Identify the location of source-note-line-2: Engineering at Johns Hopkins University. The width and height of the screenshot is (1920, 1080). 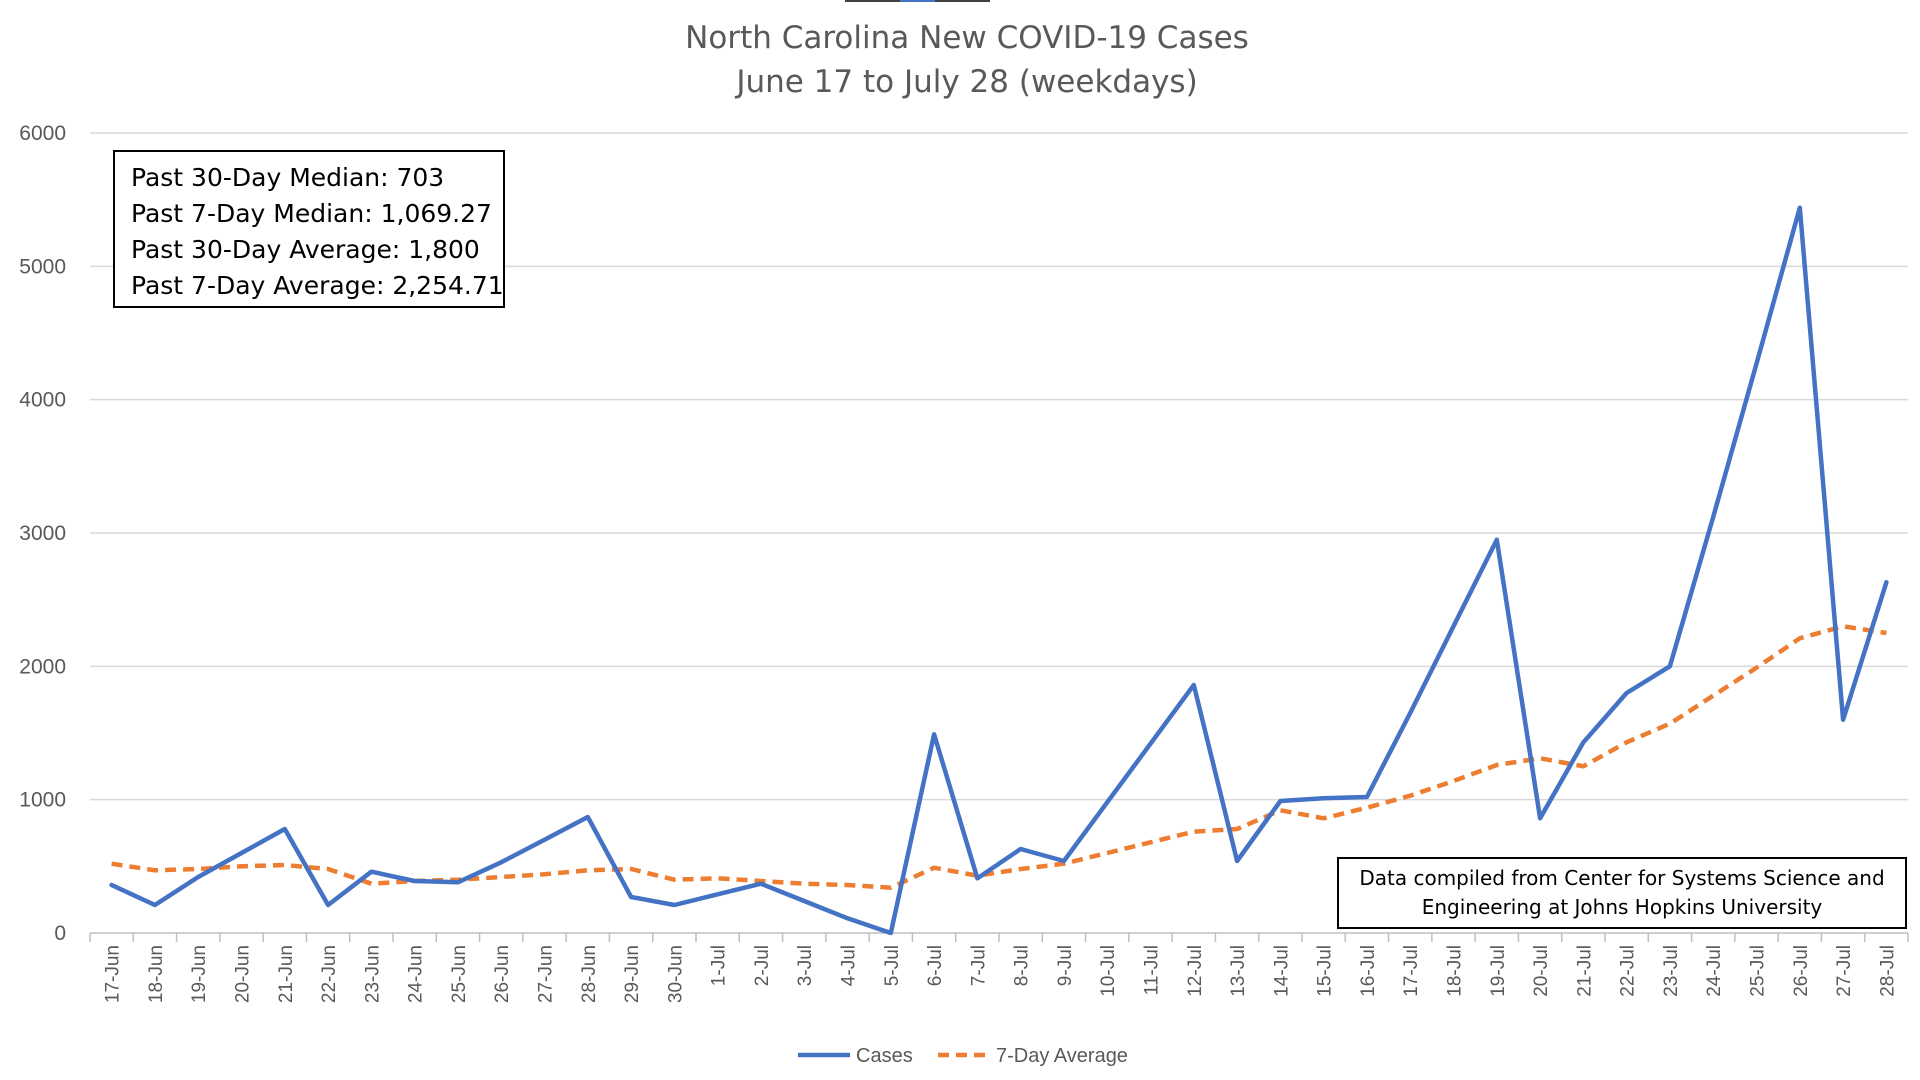
(1622, 907).